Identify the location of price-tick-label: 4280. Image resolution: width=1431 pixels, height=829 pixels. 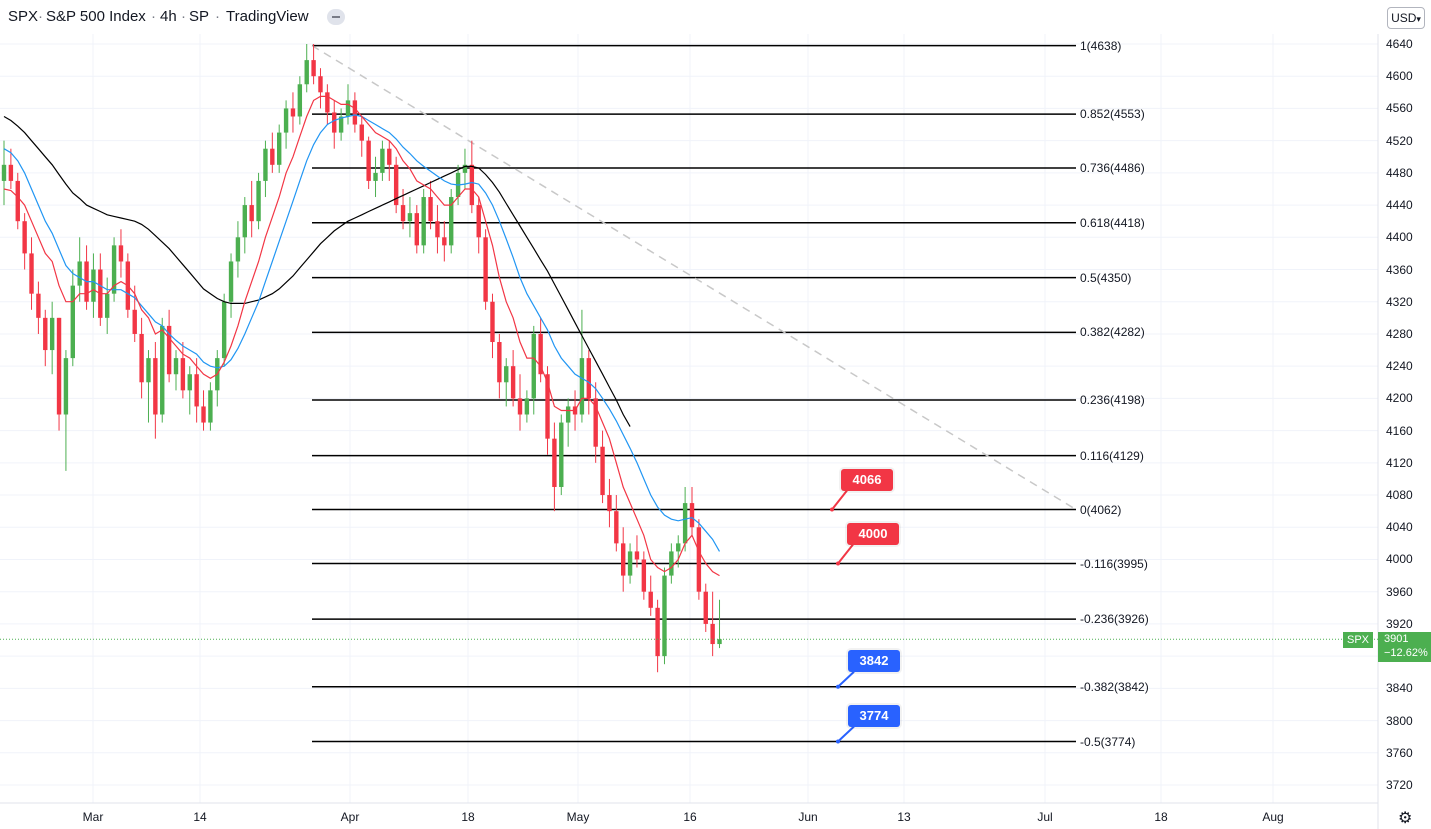
(1399, 333).